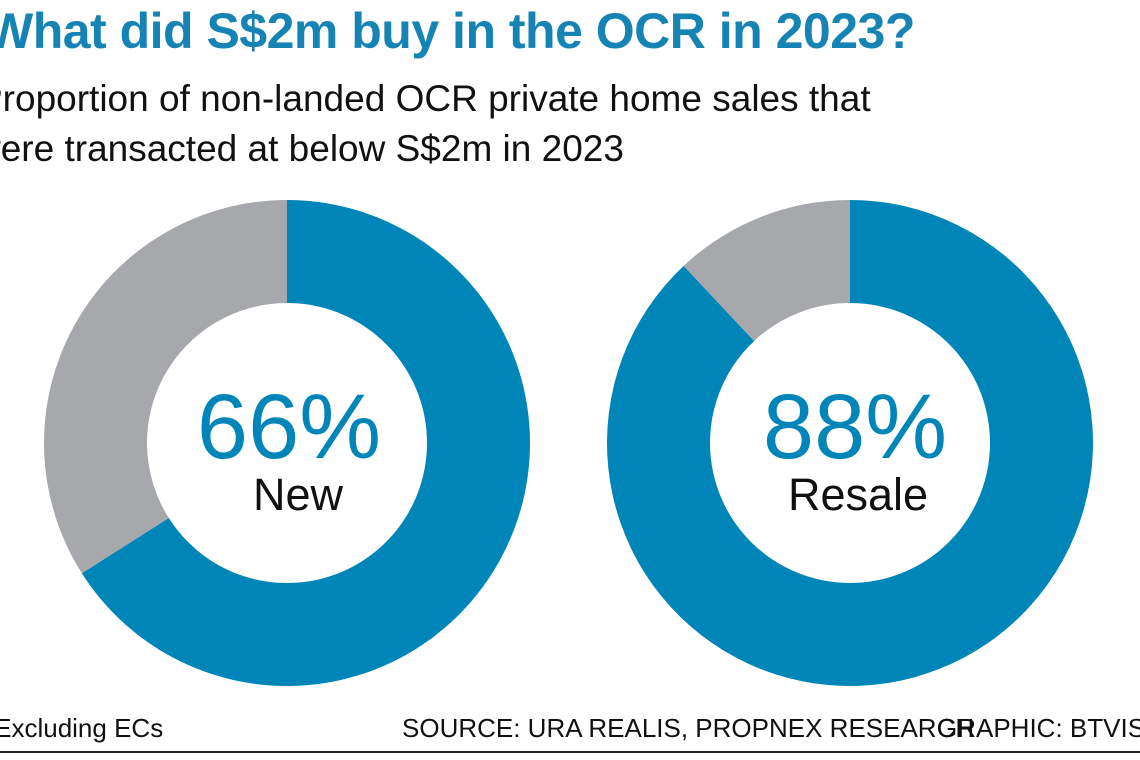 This screenshot has width=1140, height=760. Describe the element at coordinates (457, 31) in the screenshot. I see `chart-title: What did S$2m buy in the OCR in 2023?` at that location.